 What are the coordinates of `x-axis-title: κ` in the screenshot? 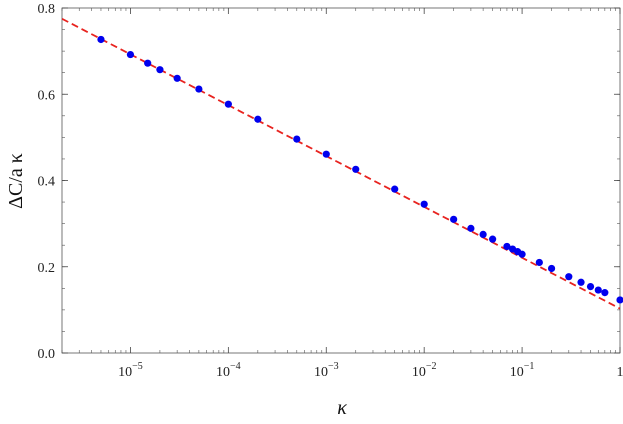 It's located at (342, 408).